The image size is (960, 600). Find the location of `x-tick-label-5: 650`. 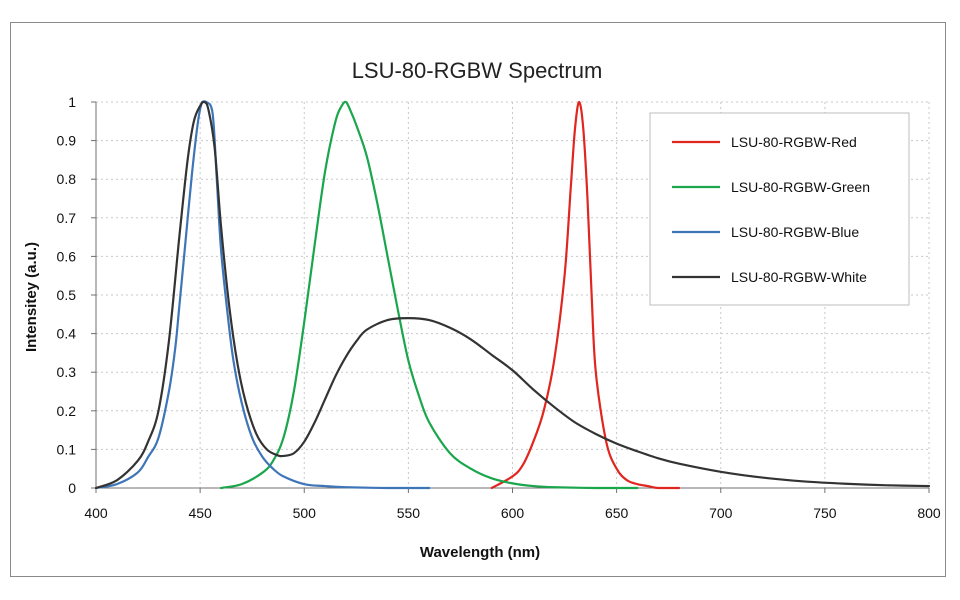

x-tick-label-5: 650 is located at coordinates (617, 513).